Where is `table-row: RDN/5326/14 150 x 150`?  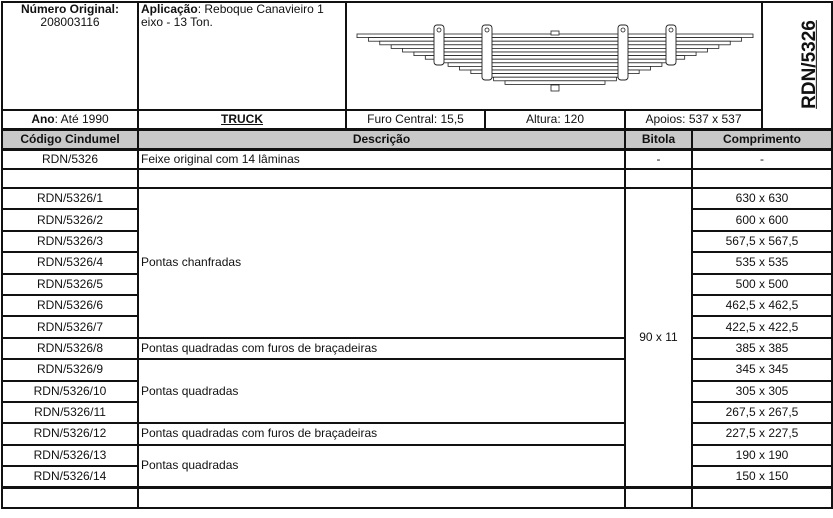
table-row: RDN/5326/14 150 x 150 is located at coordinates (417, 477).